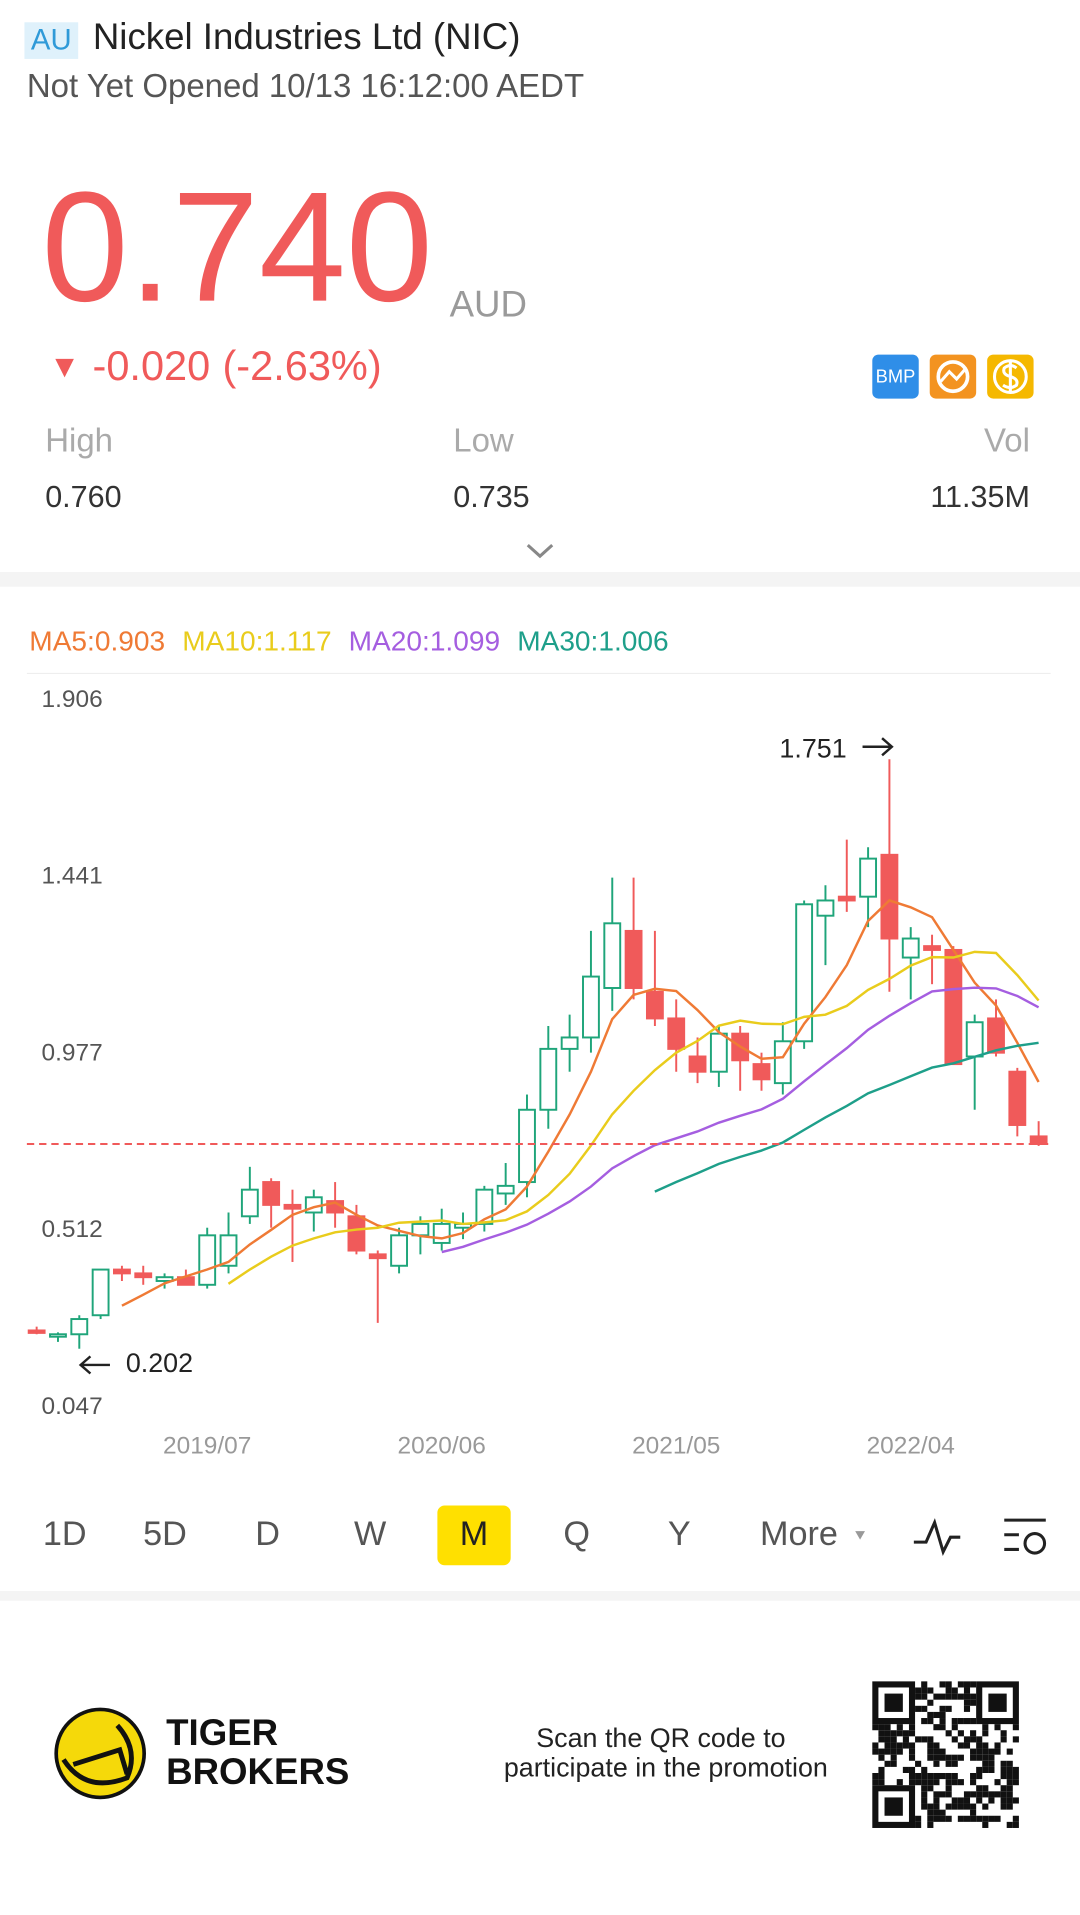 Image resolution: width=1080 pixels, height=1915 pixels. What do you see at coordinates (894, 1703) in the screenshot?
I see `qr-finder` at bounding box center [894, 1703].